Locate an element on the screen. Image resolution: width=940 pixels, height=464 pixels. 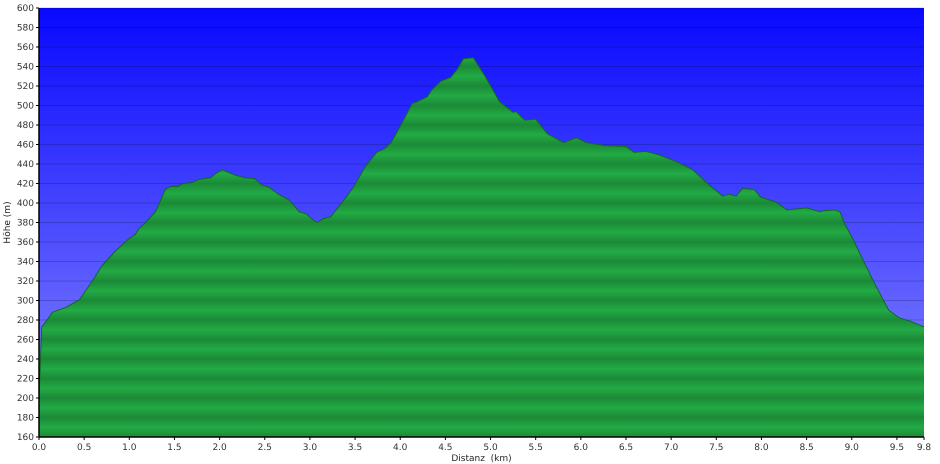
x-tick-label: 9.8 is located at coordinates (924, 448).